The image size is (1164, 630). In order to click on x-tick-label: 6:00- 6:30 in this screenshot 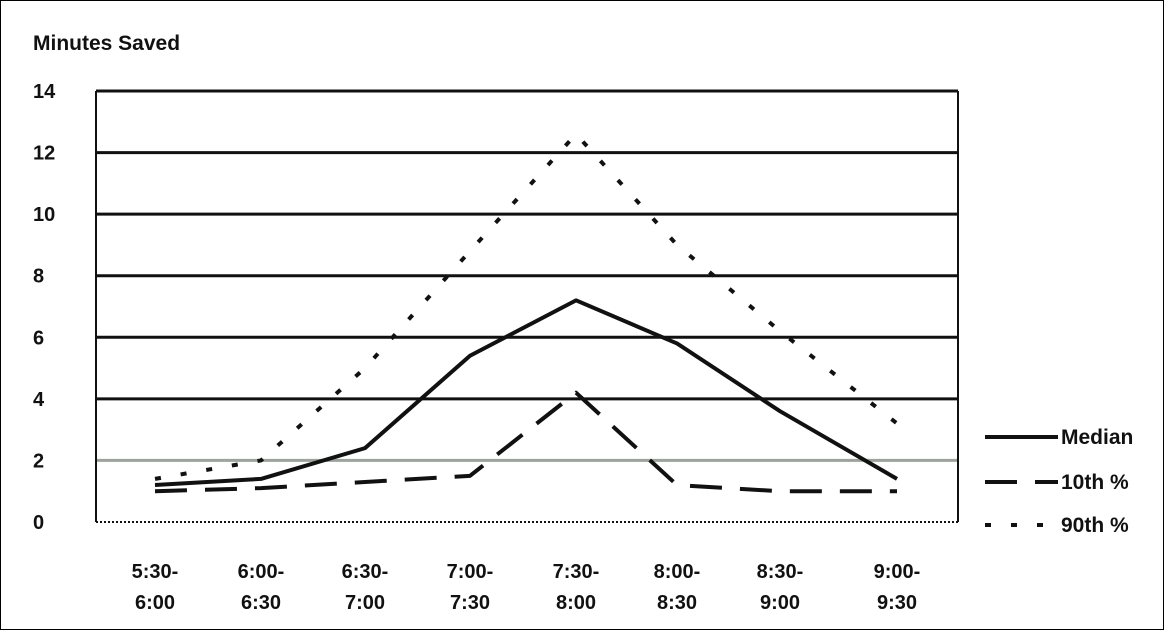, I will do `click(261, 587)`.